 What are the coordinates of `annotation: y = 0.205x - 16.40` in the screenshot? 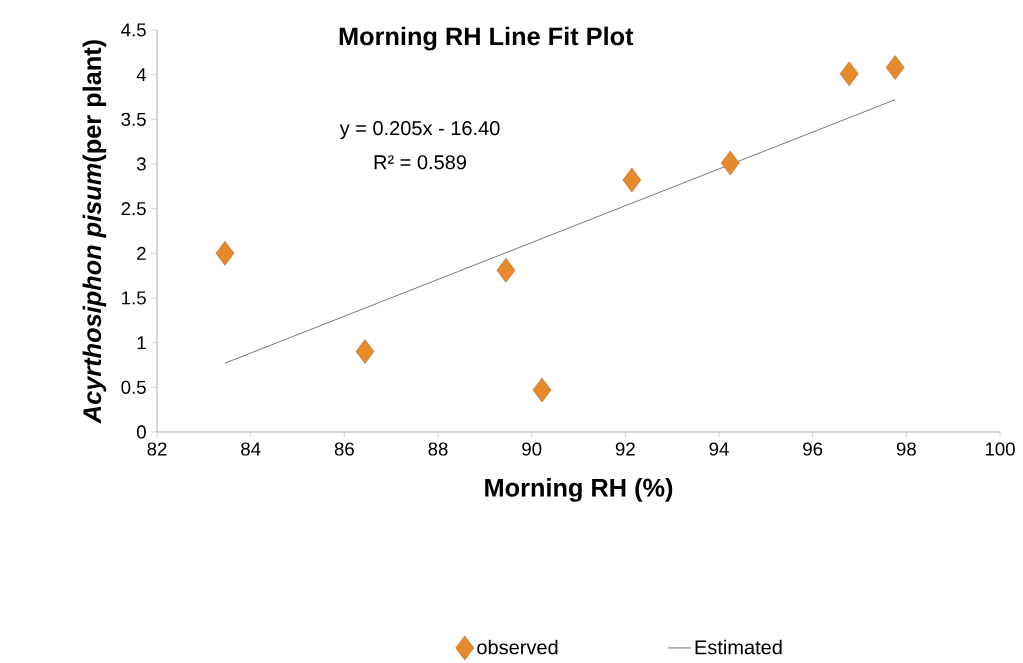 It's located at (419, 130).